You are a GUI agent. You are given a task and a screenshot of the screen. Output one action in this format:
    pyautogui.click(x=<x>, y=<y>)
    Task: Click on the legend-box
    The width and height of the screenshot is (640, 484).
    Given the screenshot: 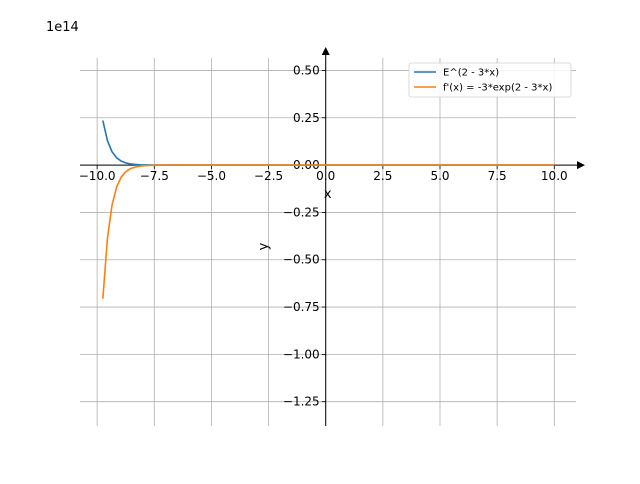 What is the action you would take?
    pyautogui.click(x=490, y=80)
    